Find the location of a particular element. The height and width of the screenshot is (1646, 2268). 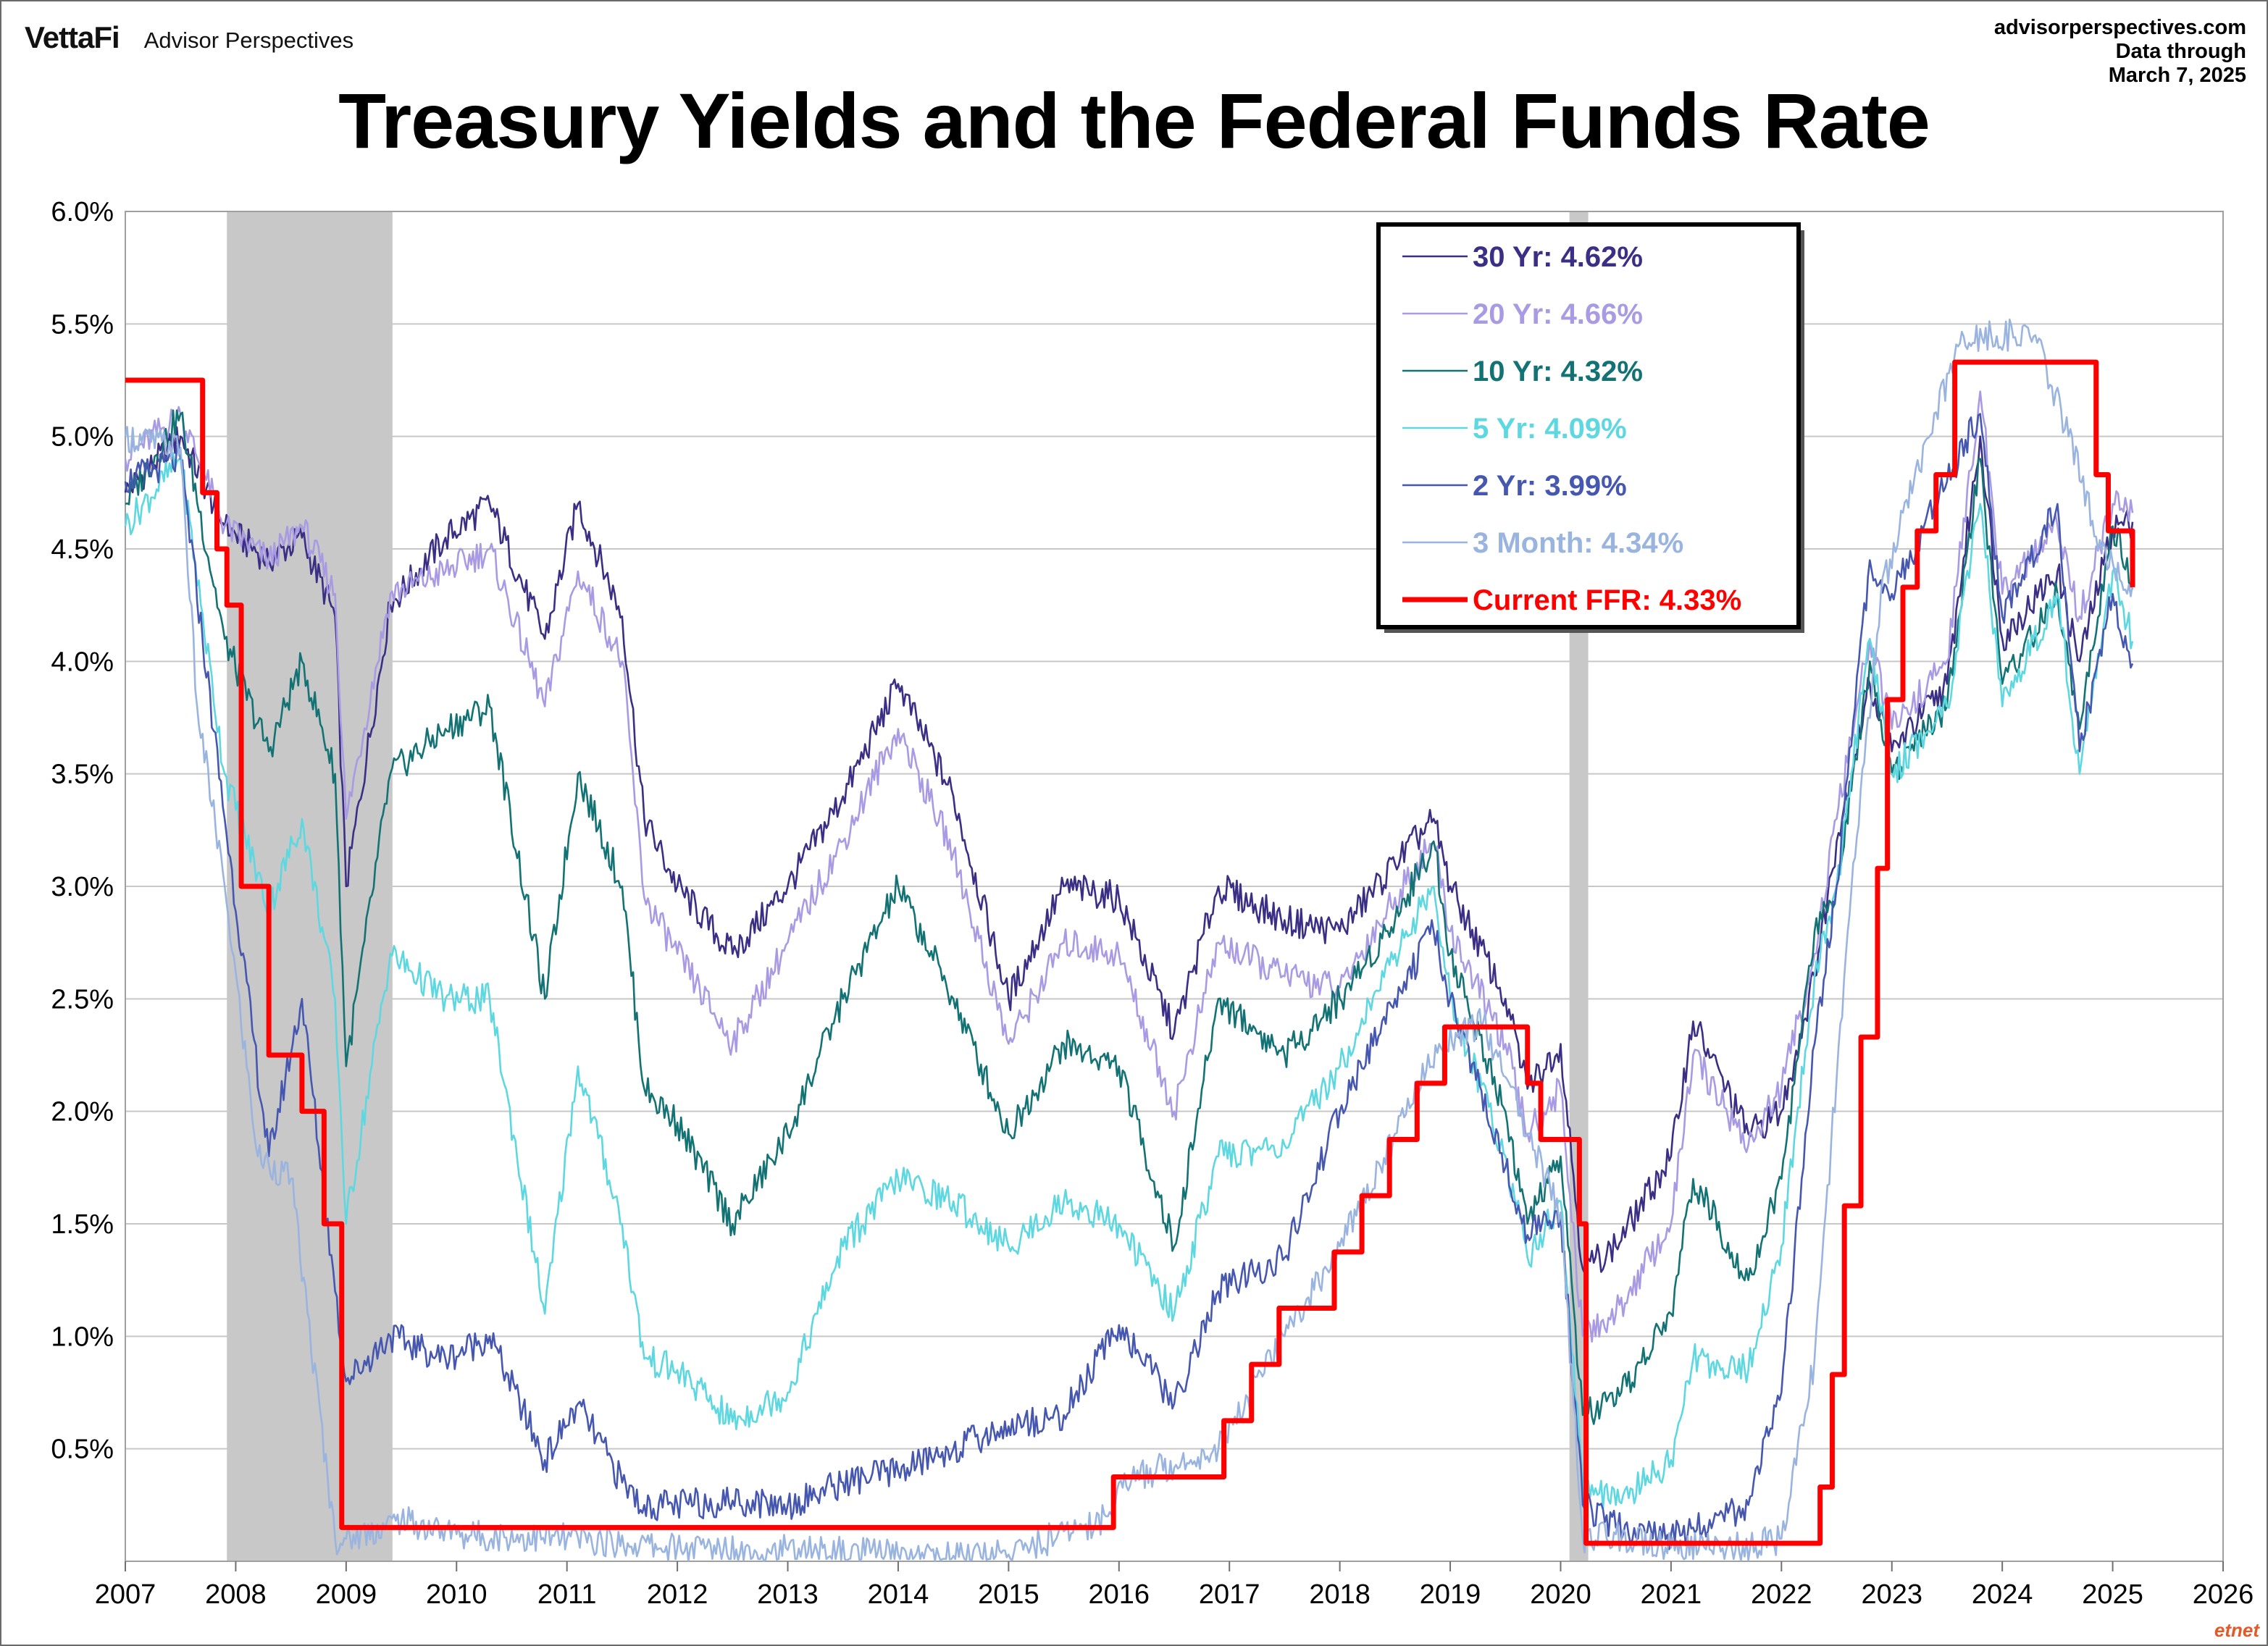

x-tick-label: 2018 is located at coordinates (1340, 1594).